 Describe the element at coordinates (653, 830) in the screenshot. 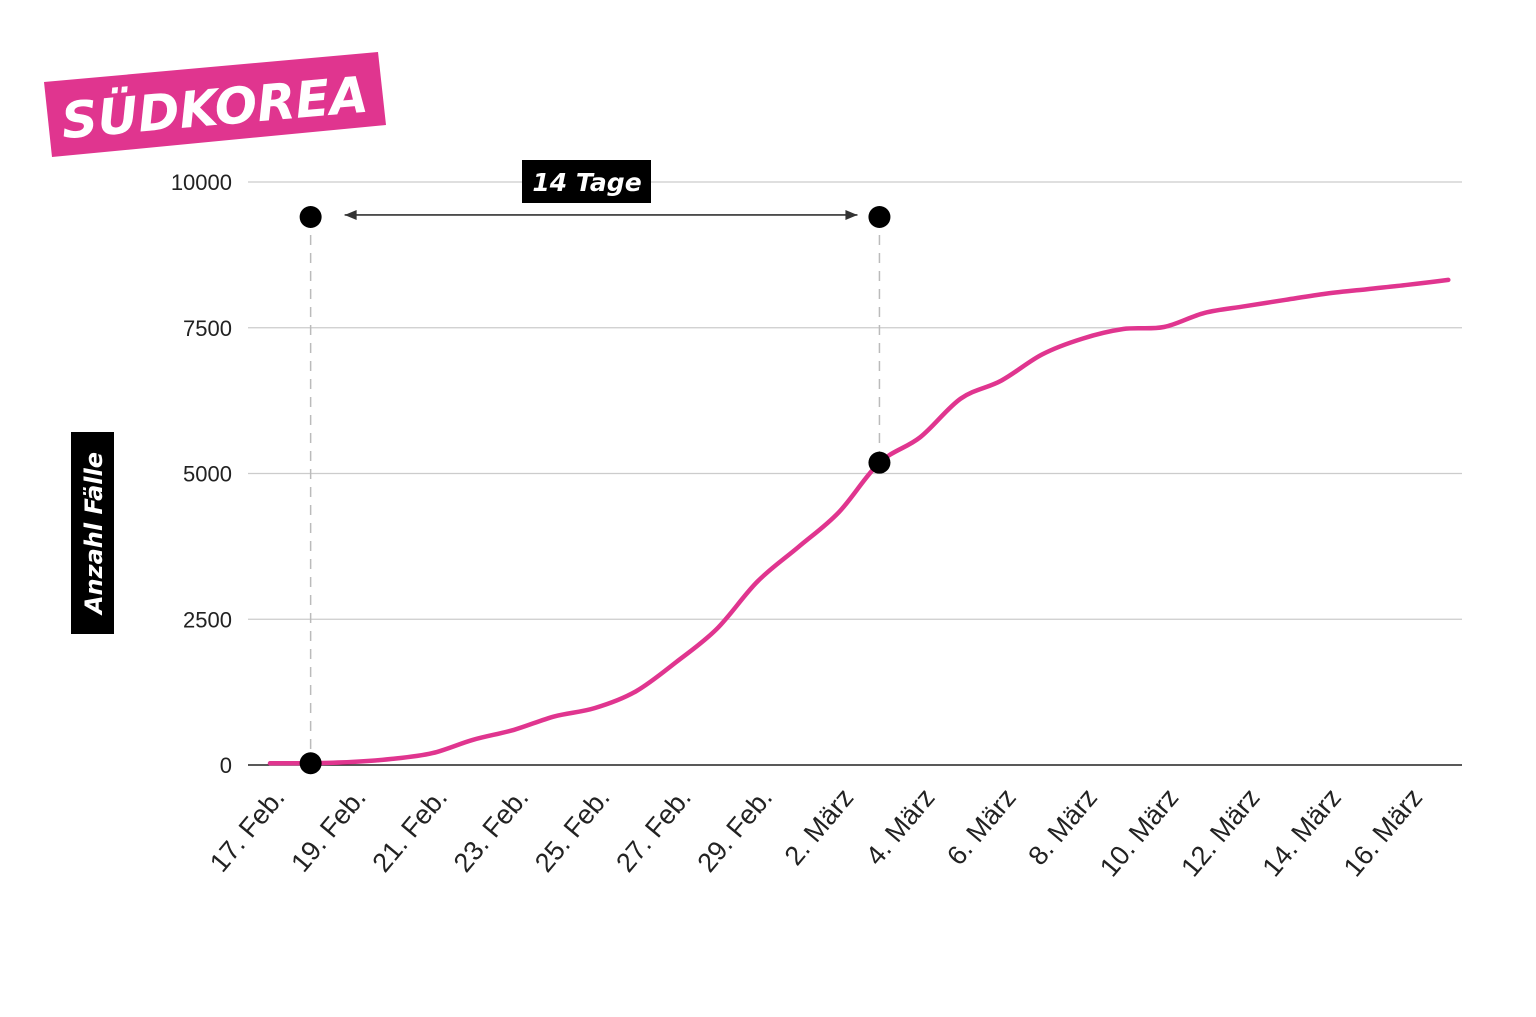

I see `x-tick-label: 27. Feb.` at that location.